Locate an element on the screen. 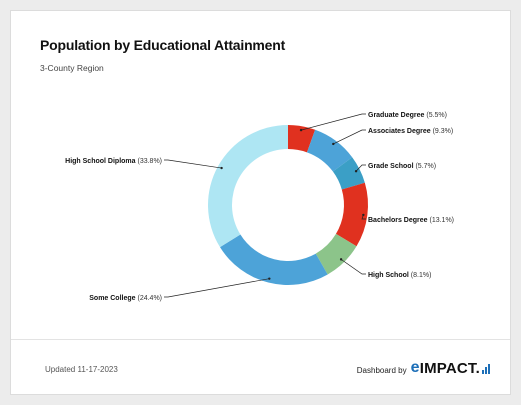 Image resolution: width=521 pixels, height=405 pixels. slice-label: Grade School (5.7%) is located at coordinates (402, 166).